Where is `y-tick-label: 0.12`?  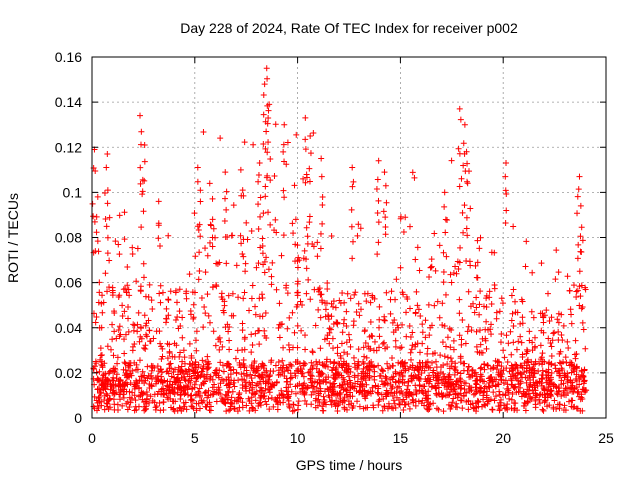 y-tick-label: 0.12 is located at coordinates (68, 147).